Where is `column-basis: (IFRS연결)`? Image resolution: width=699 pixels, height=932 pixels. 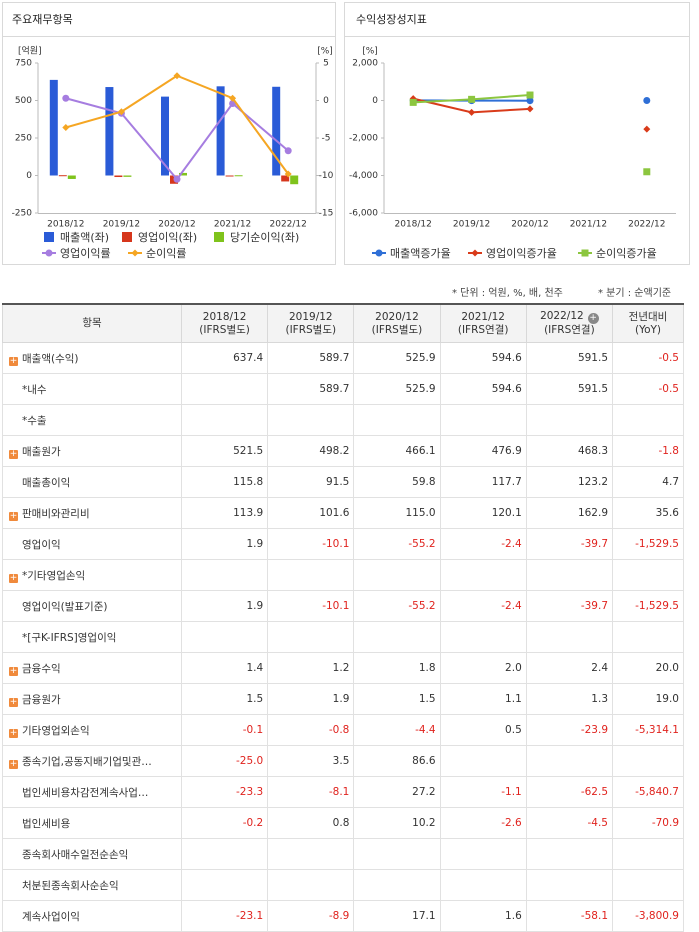 column-basis: (IFRS연결) is located at coordinates (483, 330).